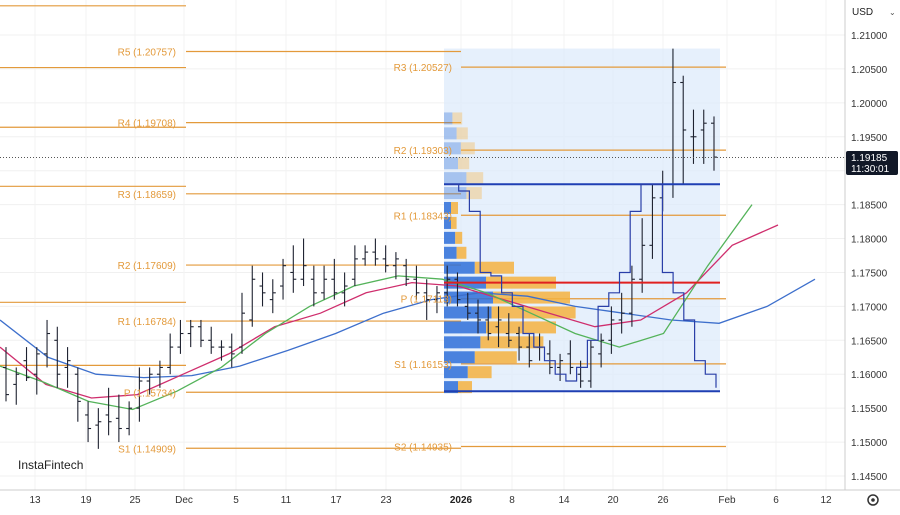  Describe the element at coordinates (430, 500) in the screenshot. I see `time-axis-ticks: 13 19 25 Dec 5 11 17 23 2026 8 14 20 26 Feb 6 12` at that location.